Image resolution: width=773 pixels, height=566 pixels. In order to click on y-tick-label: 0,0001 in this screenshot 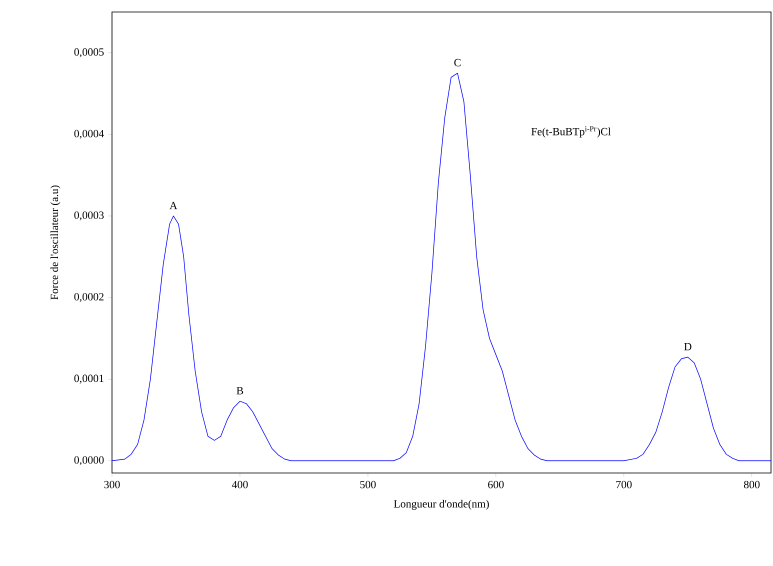, I will do `click(89, 379)`.